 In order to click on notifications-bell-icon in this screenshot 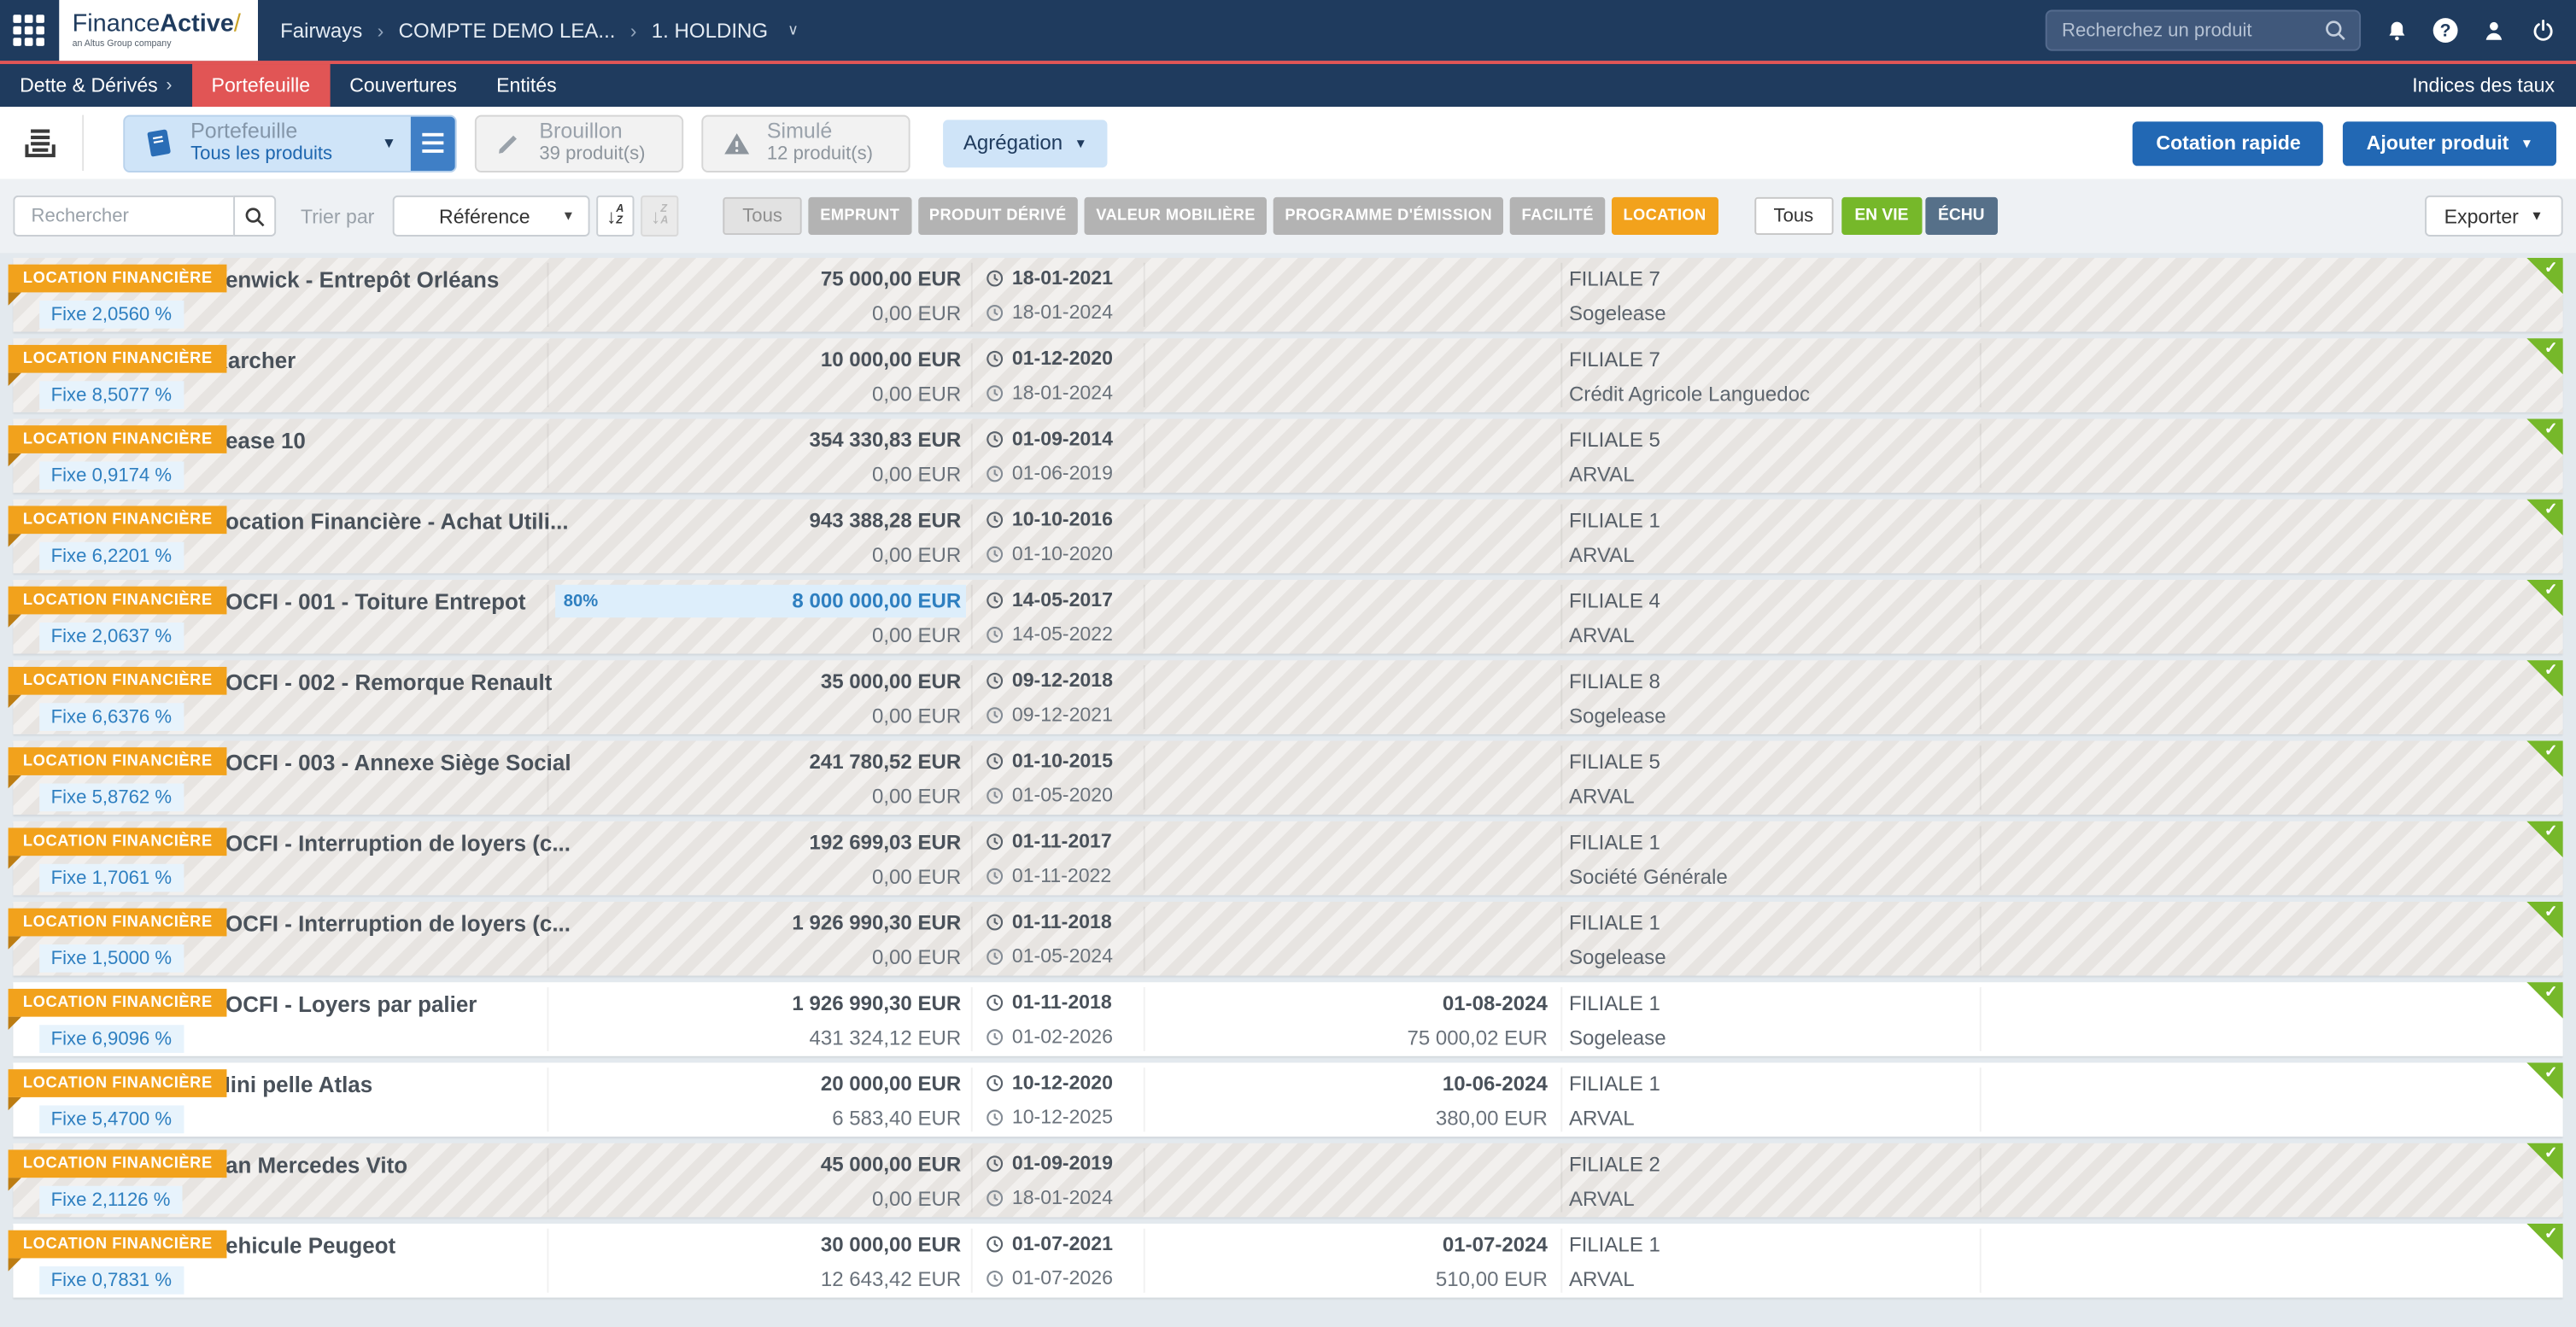, I will do `click(2397, 30)`.